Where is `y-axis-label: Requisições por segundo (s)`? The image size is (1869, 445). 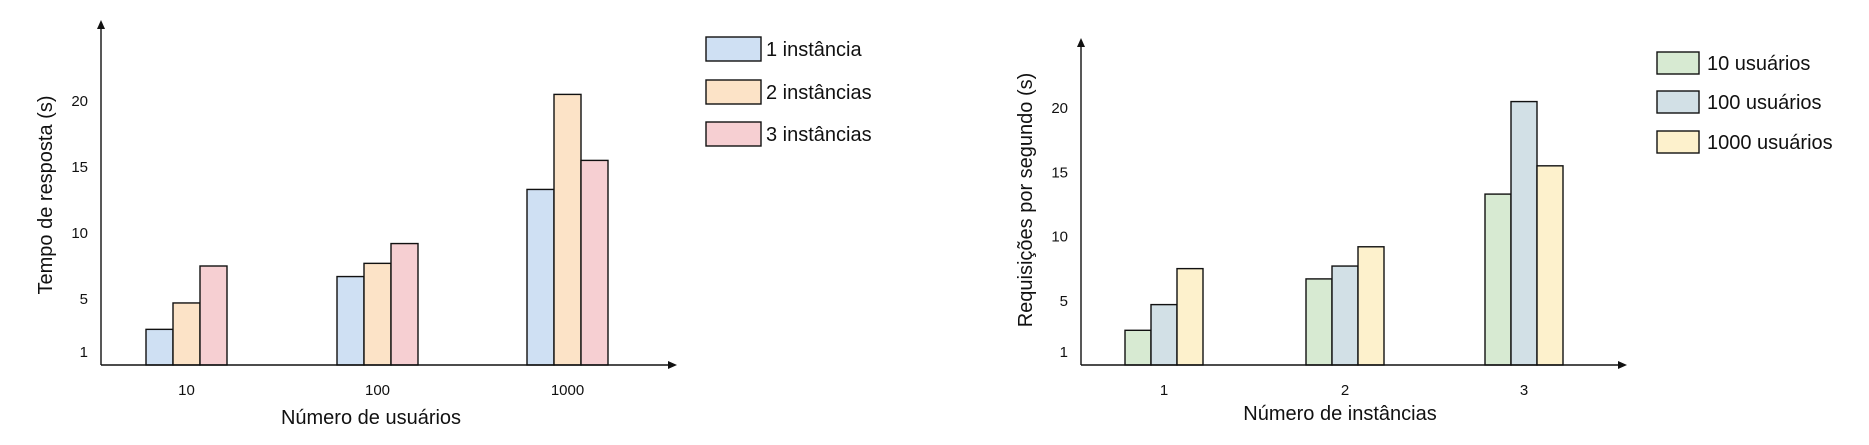
y-axis-label: Requisições por segundo (s) is located at coordinates (1026, 200).